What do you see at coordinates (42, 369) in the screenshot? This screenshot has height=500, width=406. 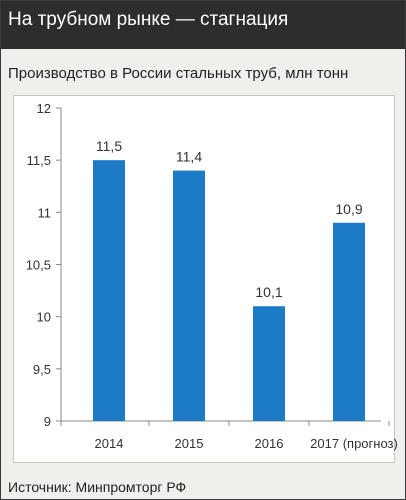 I see `y-tick-label: 9,5` at bounding box center [42, 369].